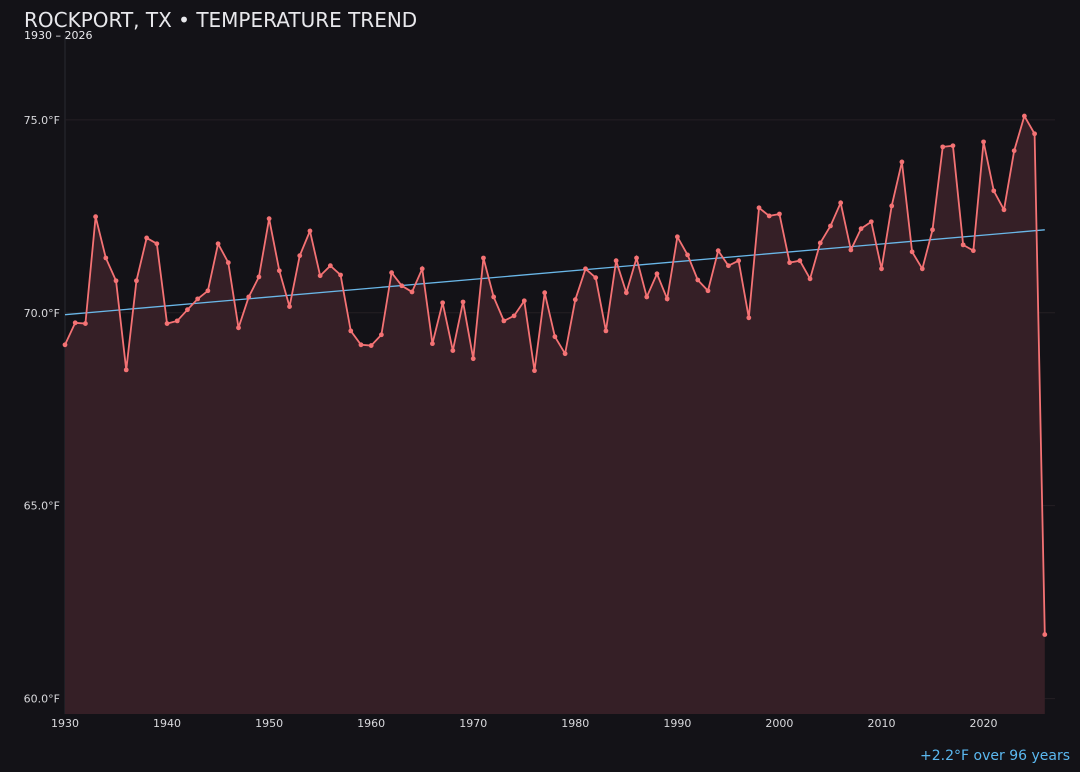 The image size is (1080, 772). I want to click on x-tick-label: 1980, so click(575, 723).